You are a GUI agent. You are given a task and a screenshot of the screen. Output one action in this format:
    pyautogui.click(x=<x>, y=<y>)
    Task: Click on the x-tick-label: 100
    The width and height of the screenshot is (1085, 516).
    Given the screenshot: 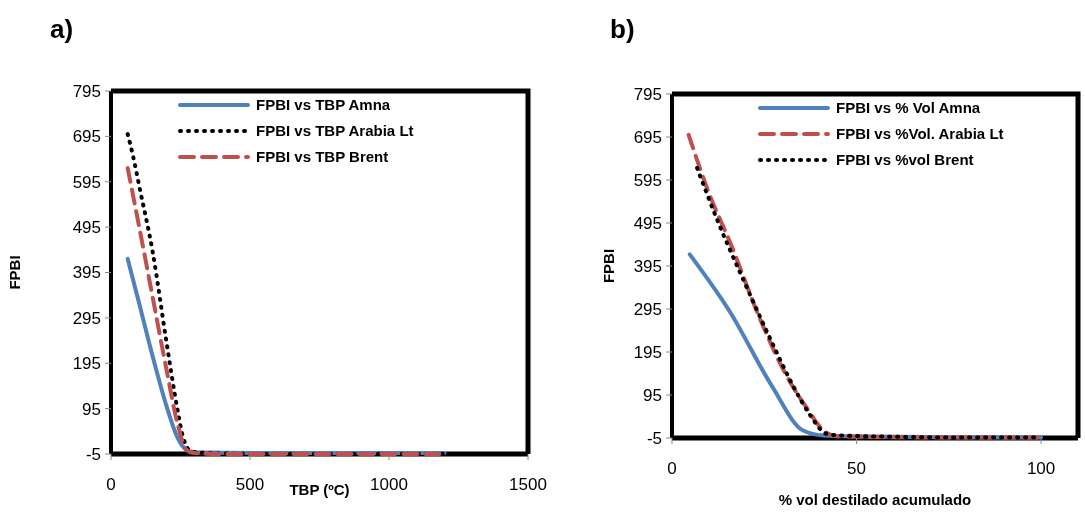 What is the action you would take?
    pyautogui.click(x=1041, y=468)
    